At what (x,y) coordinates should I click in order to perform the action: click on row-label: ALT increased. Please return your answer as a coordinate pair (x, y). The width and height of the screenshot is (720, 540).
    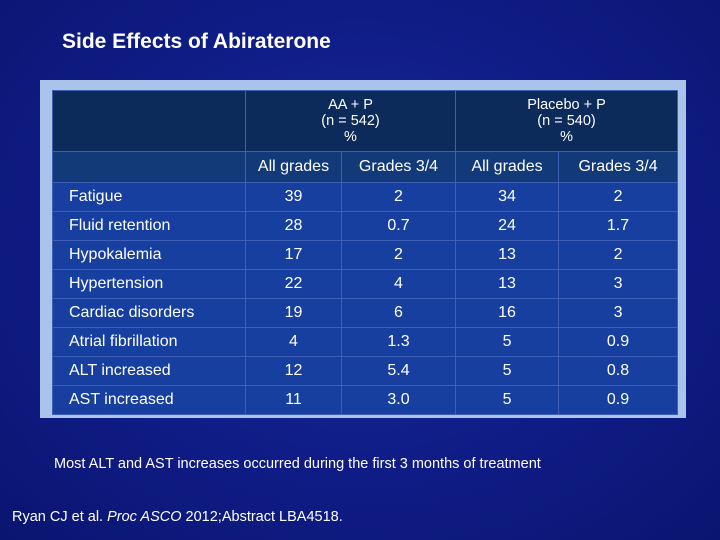
    Looking at the image, I should click on (149, 371).